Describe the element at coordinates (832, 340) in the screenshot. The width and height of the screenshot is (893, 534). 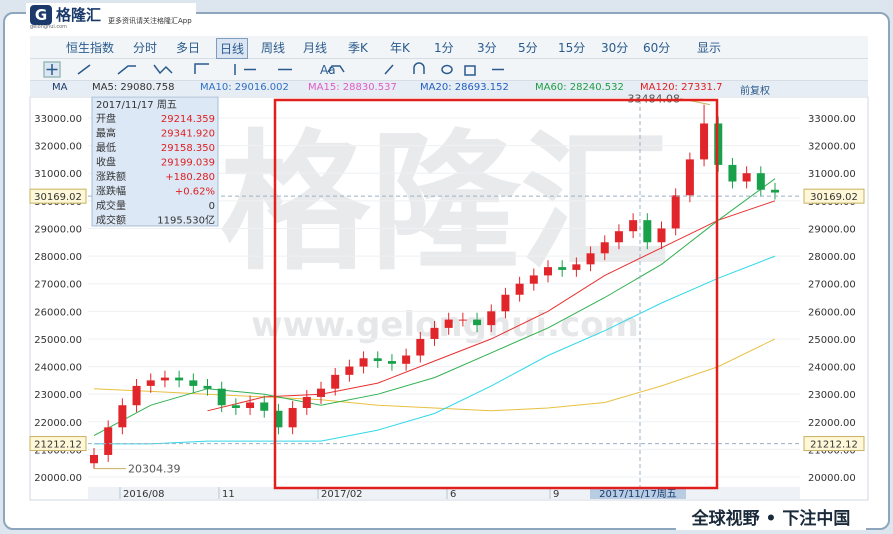
I see `y-tick-label-right: 25000.00` at that location.